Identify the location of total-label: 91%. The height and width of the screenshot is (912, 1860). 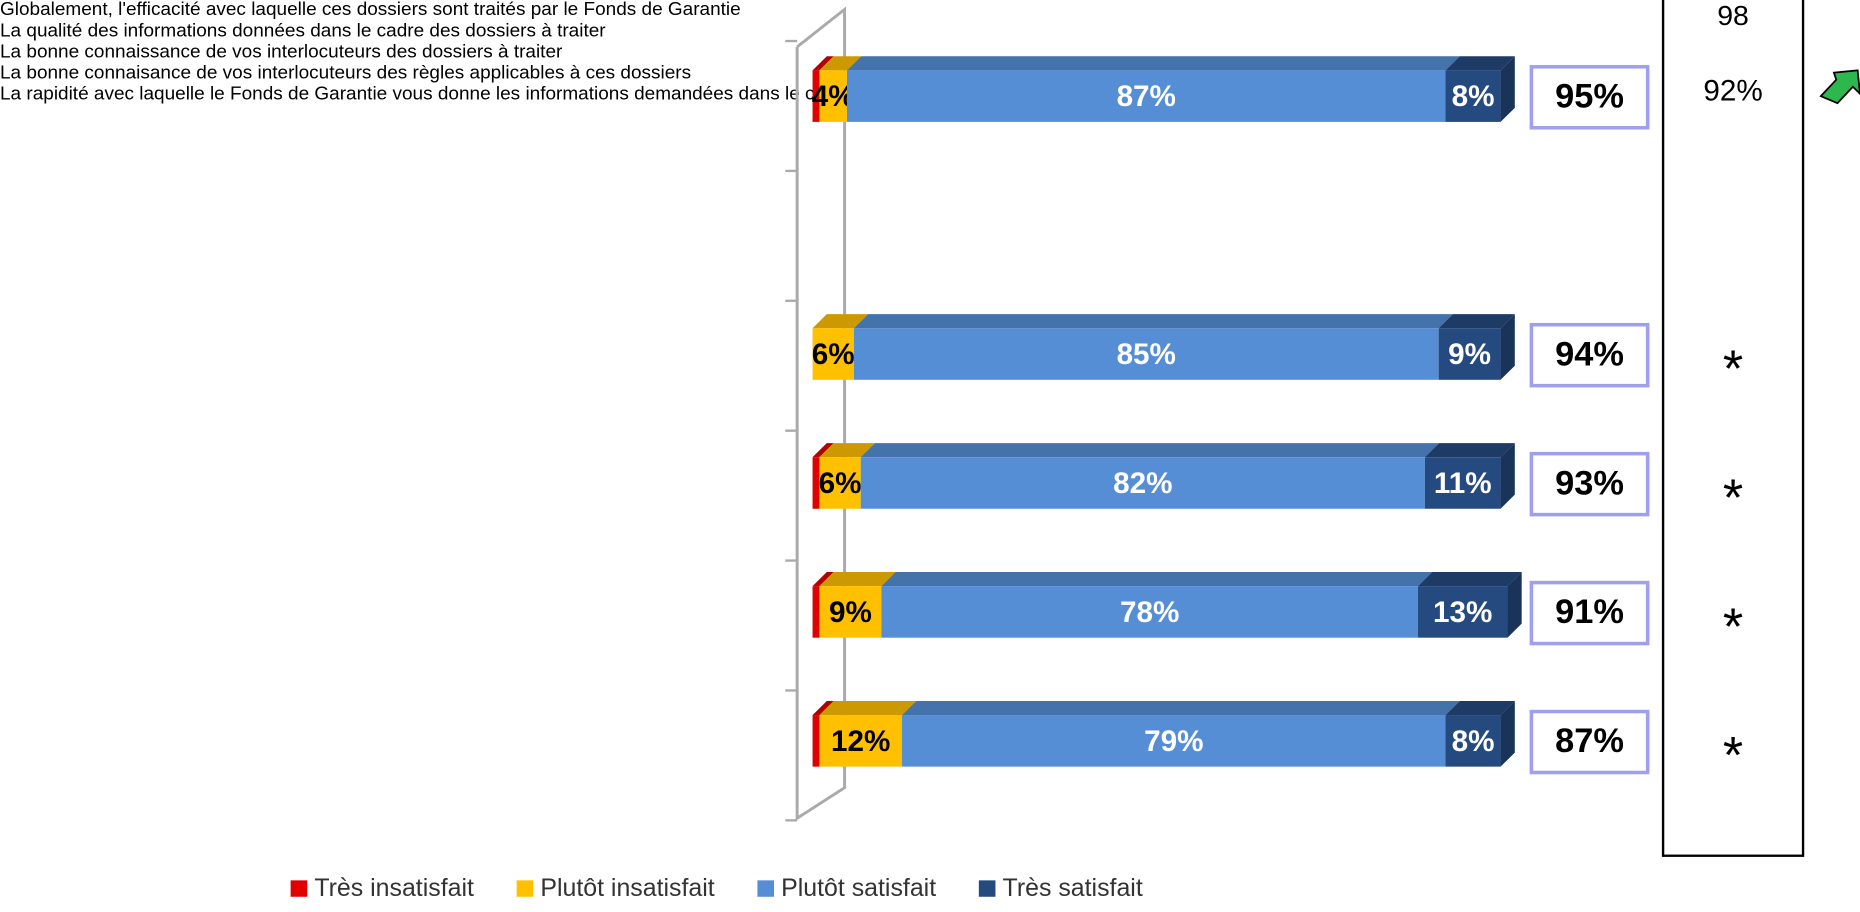
(1589, 612).